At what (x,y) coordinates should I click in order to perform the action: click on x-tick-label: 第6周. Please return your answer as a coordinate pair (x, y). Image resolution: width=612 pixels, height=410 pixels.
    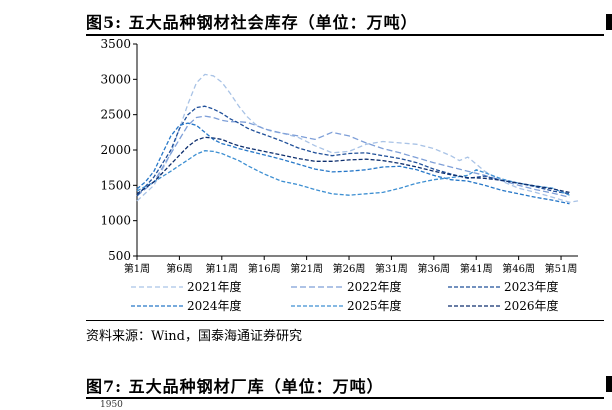
    Looking at the image, I should click on (179, 268).